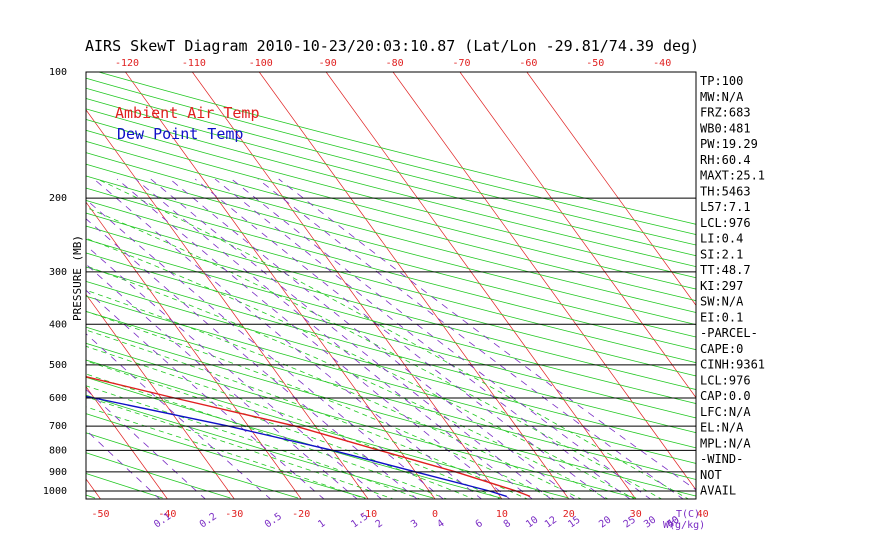 This screenshot has height=560, width=870. I want to click on top-temperature-tick-label: -50, so click(595, 63).